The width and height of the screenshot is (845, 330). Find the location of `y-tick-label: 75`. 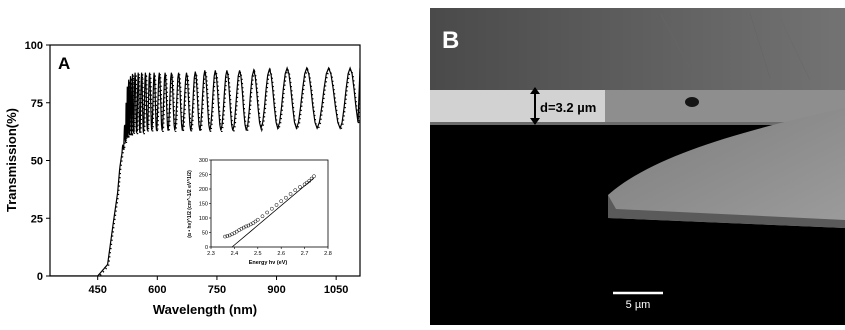

y-tick-label: 75 is located at coordinates (37, 104).